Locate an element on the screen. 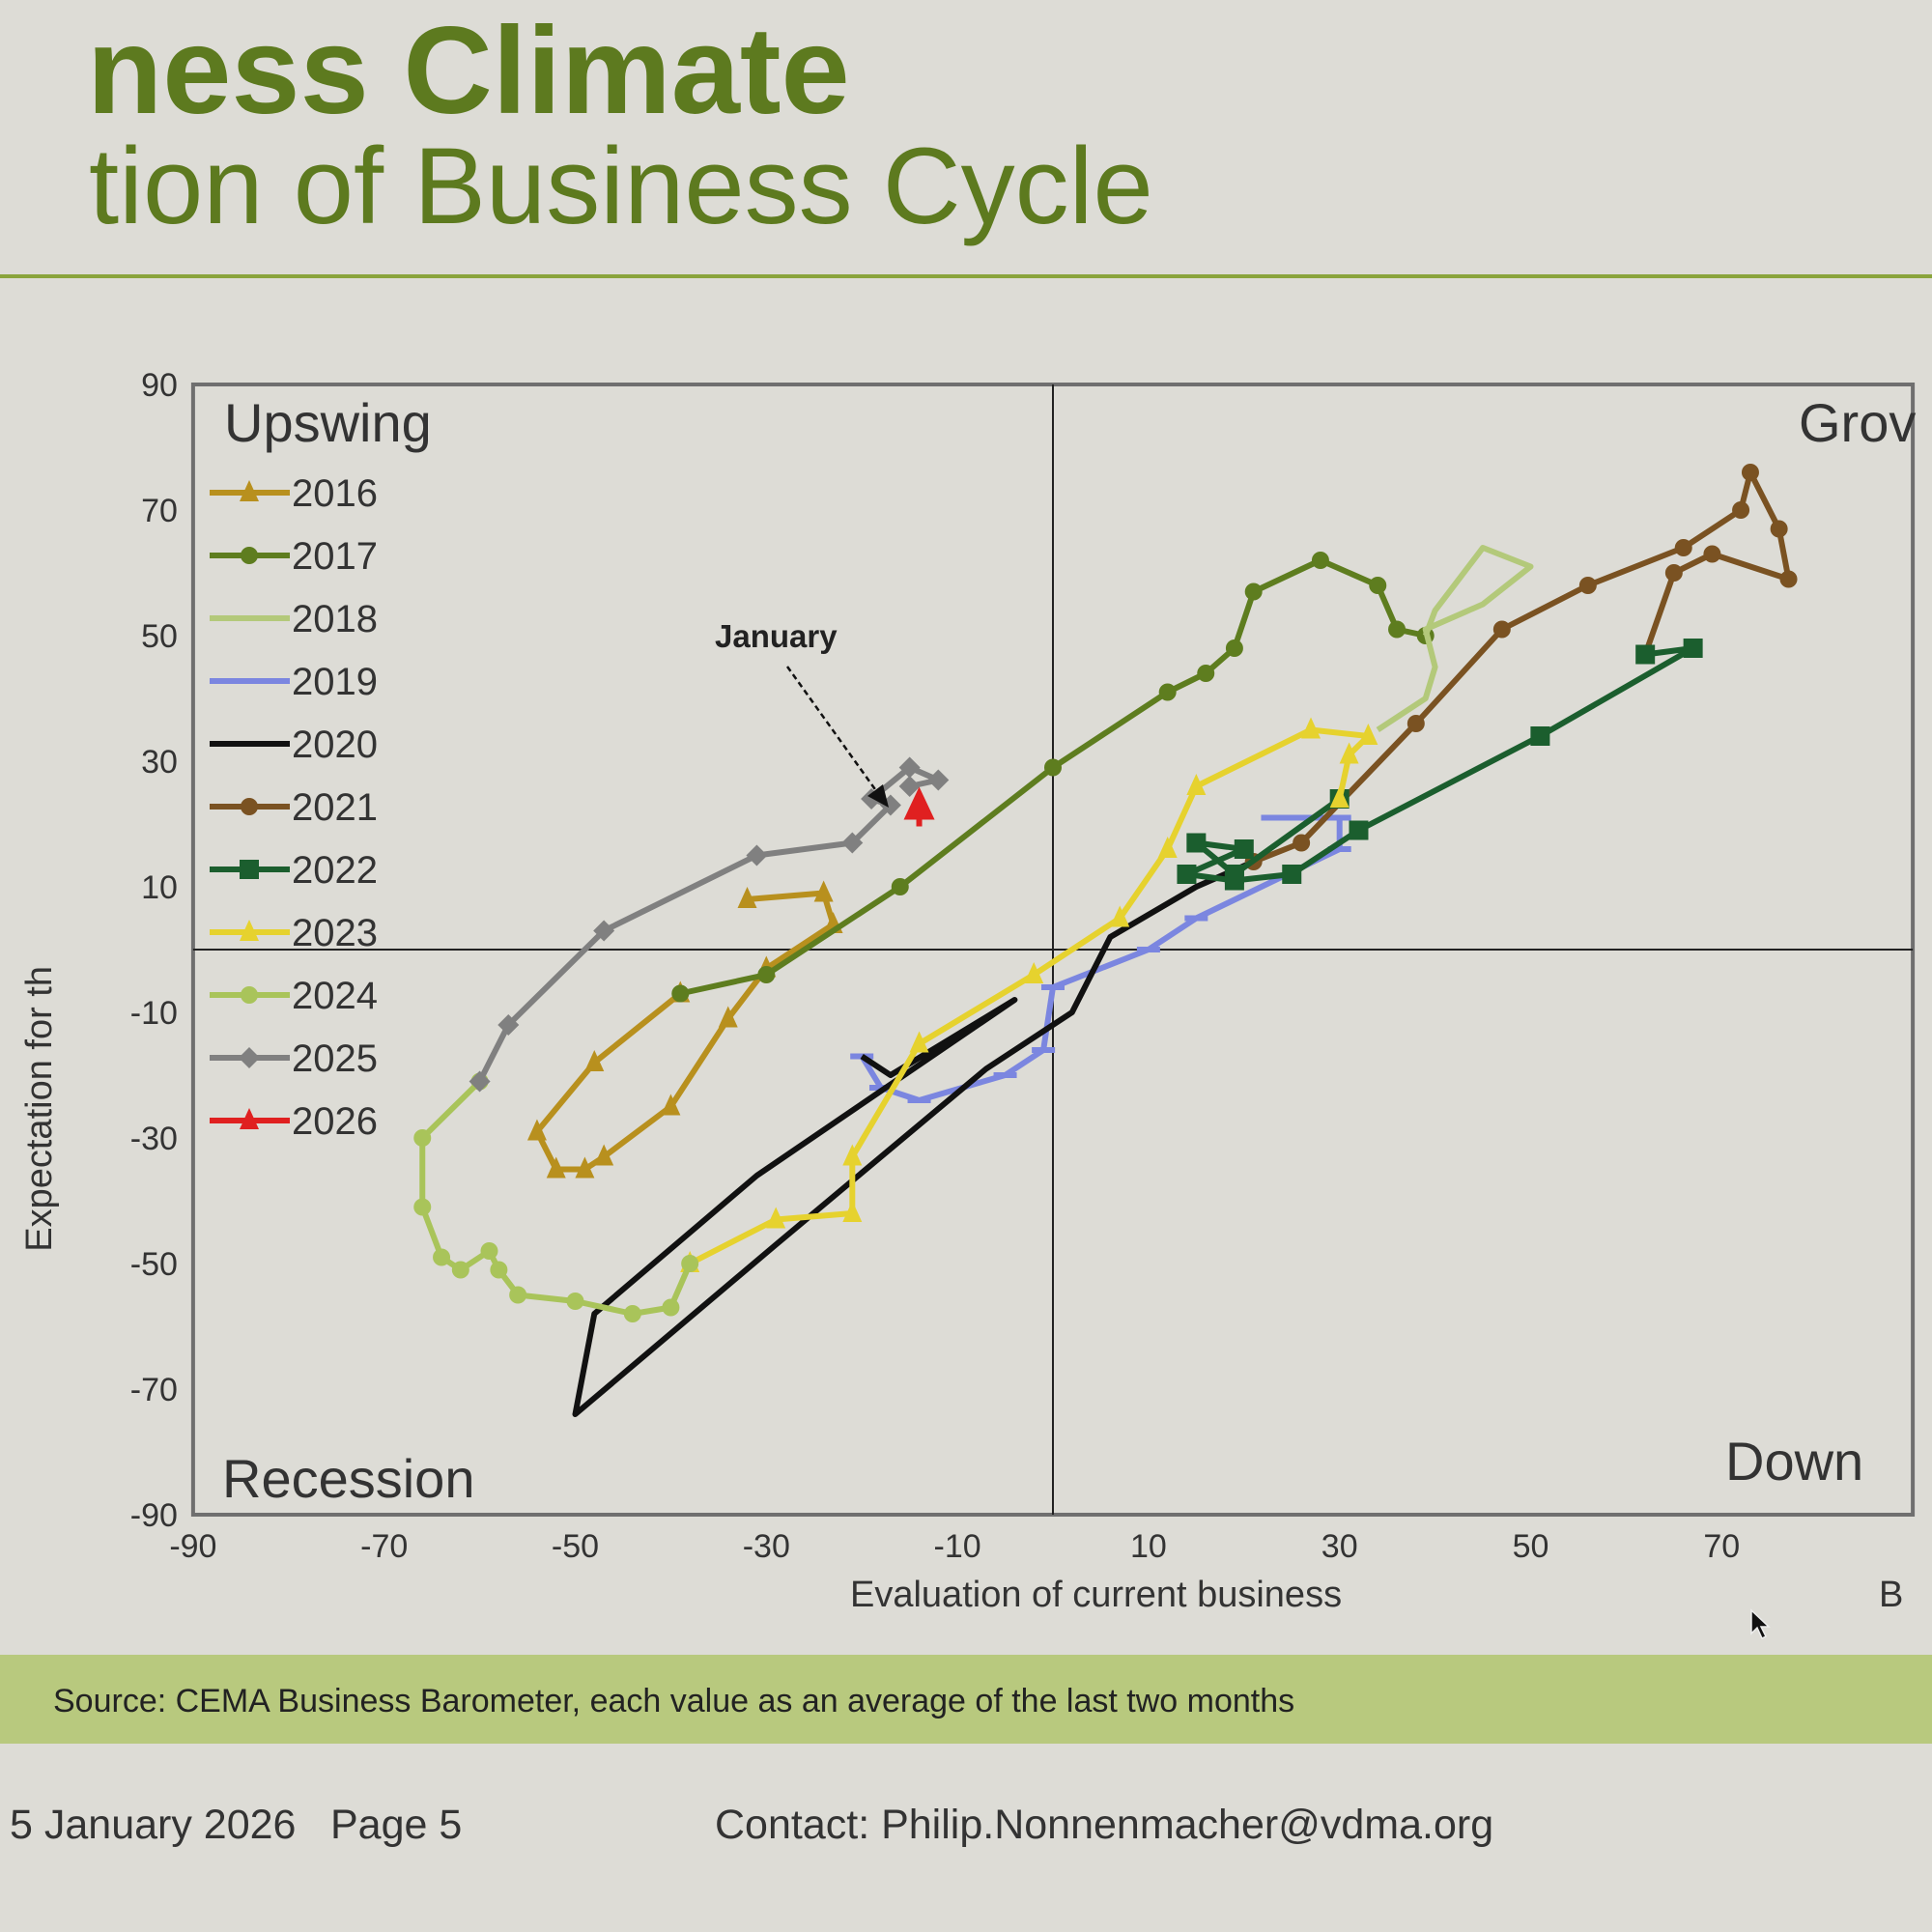  mouse-cursor-icon is located at coordinates (1760, 1624).